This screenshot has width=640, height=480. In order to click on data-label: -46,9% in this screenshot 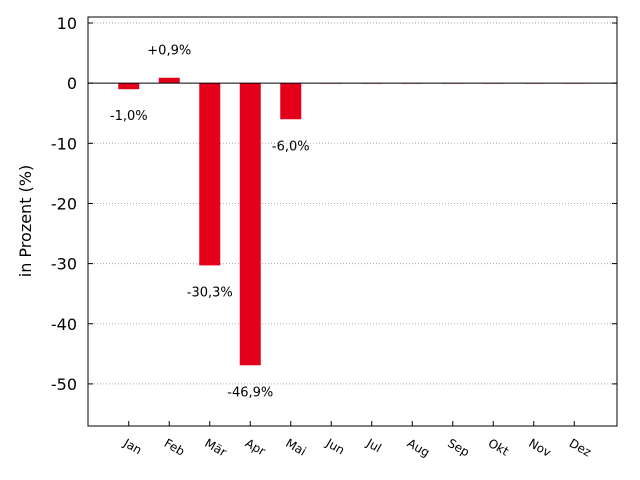, I will do `click(250, 392)`.